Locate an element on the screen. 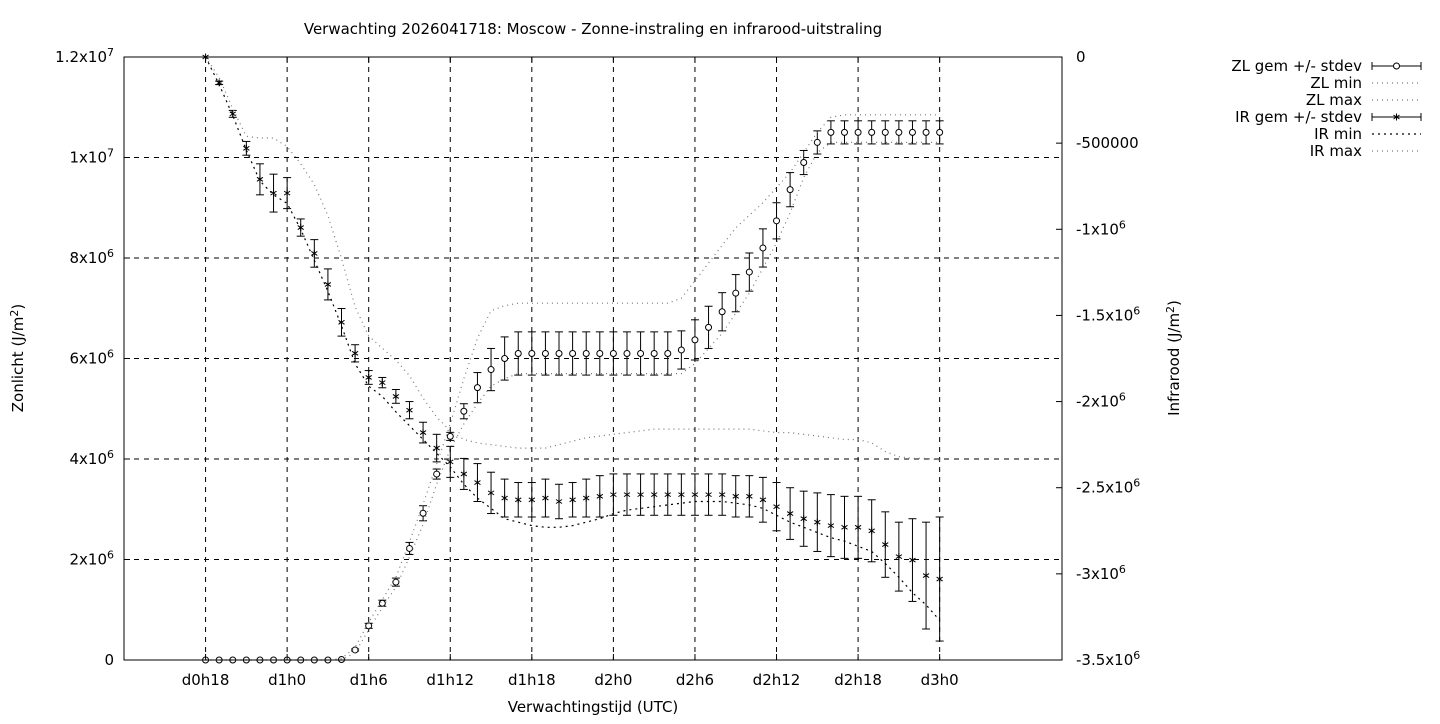  x-tick-label: d0h18 is located at coordinates (206, 680).